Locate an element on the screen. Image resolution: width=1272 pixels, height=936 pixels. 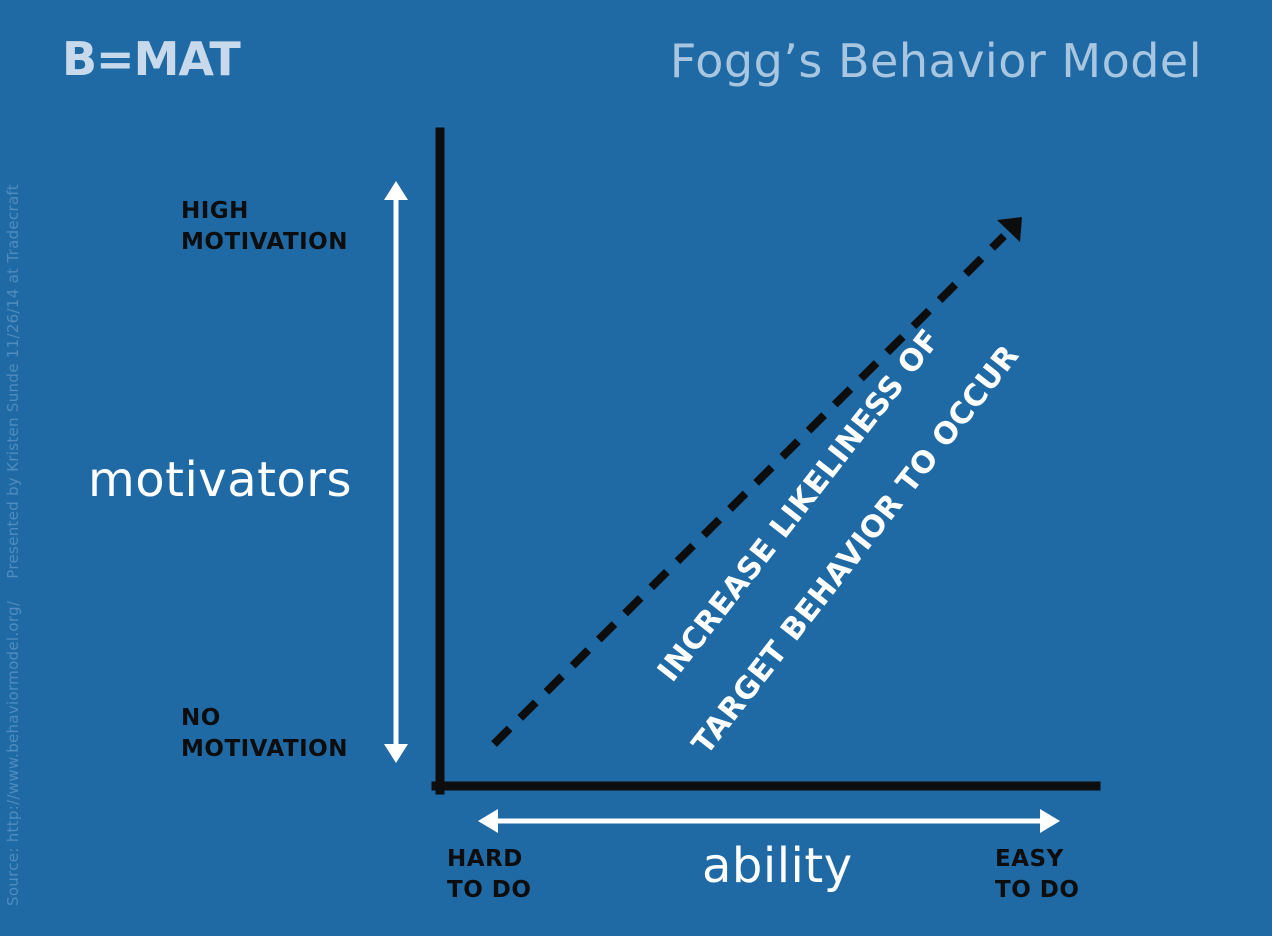
no-motivation-line2: MOTIVATION is located at coordinates (264, 749).